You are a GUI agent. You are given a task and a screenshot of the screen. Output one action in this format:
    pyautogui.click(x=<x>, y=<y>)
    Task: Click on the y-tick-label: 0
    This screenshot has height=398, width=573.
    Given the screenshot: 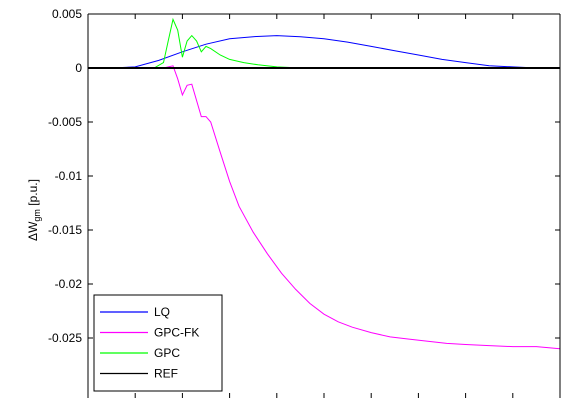 What is the action you would take?
    pyautogui.click(x=78, y=68)
    